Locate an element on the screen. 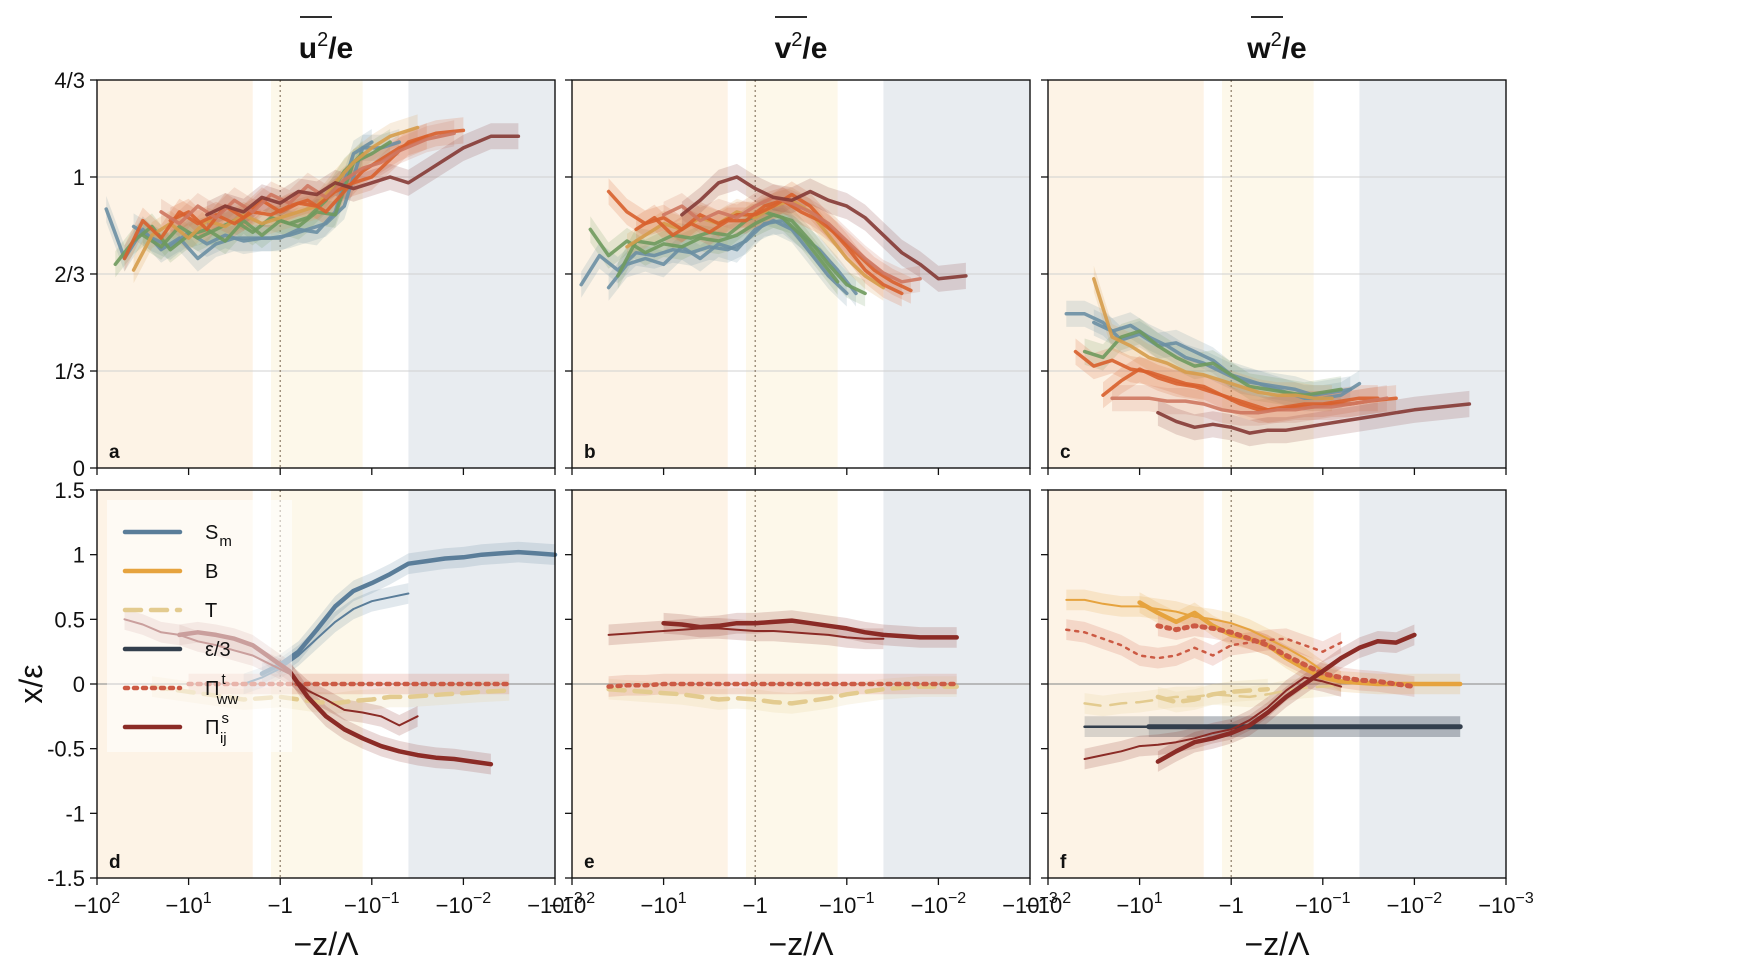  series-band-B-thin is located at coordinates (1204, 640).